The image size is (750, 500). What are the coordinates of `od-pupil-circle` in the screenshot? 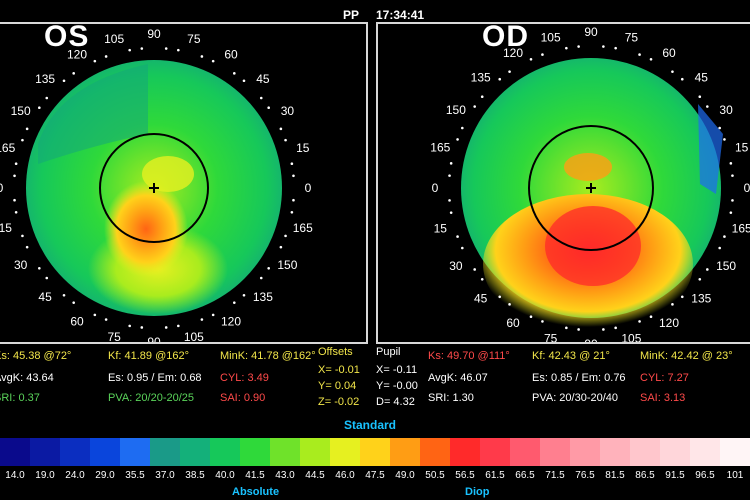 It's located at (591, 188).